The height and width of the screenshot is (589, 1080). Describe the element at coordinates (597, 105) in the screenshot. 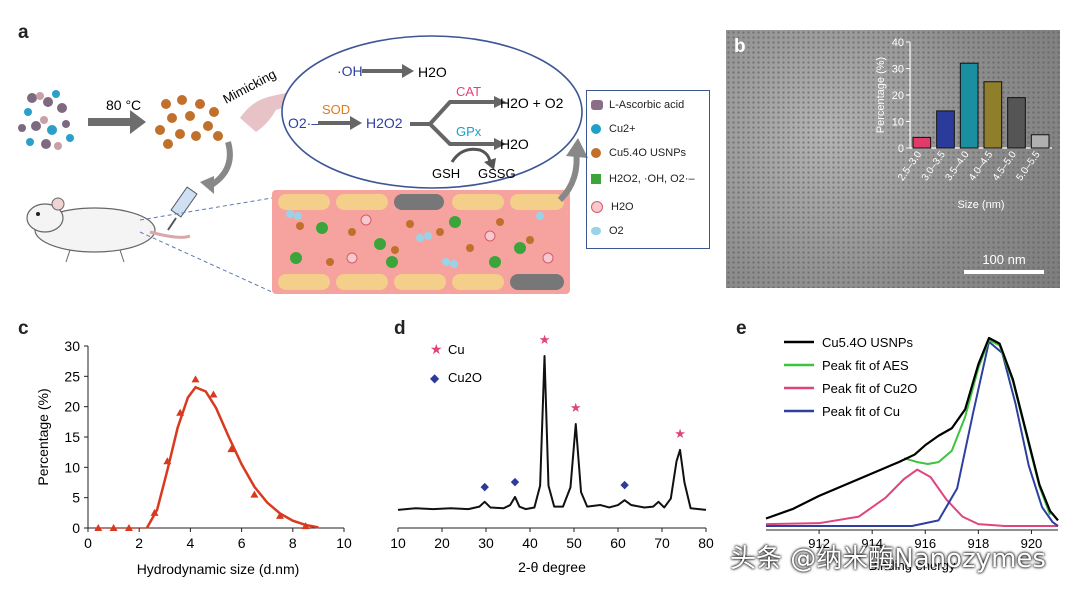

I see `ascorbic-acid-icon` at that location.